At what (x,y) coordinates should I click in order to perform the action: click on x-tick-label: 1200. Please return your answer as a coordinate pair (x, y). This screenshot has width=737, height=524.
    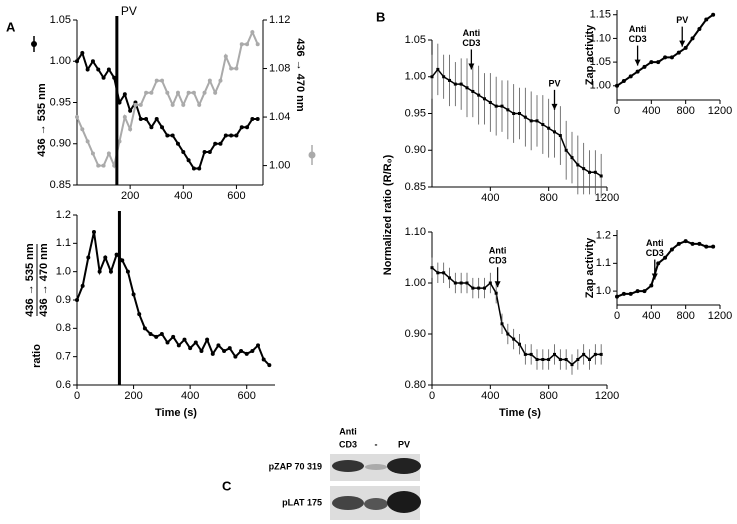
    Looking at the image, I should click on (720, 316).